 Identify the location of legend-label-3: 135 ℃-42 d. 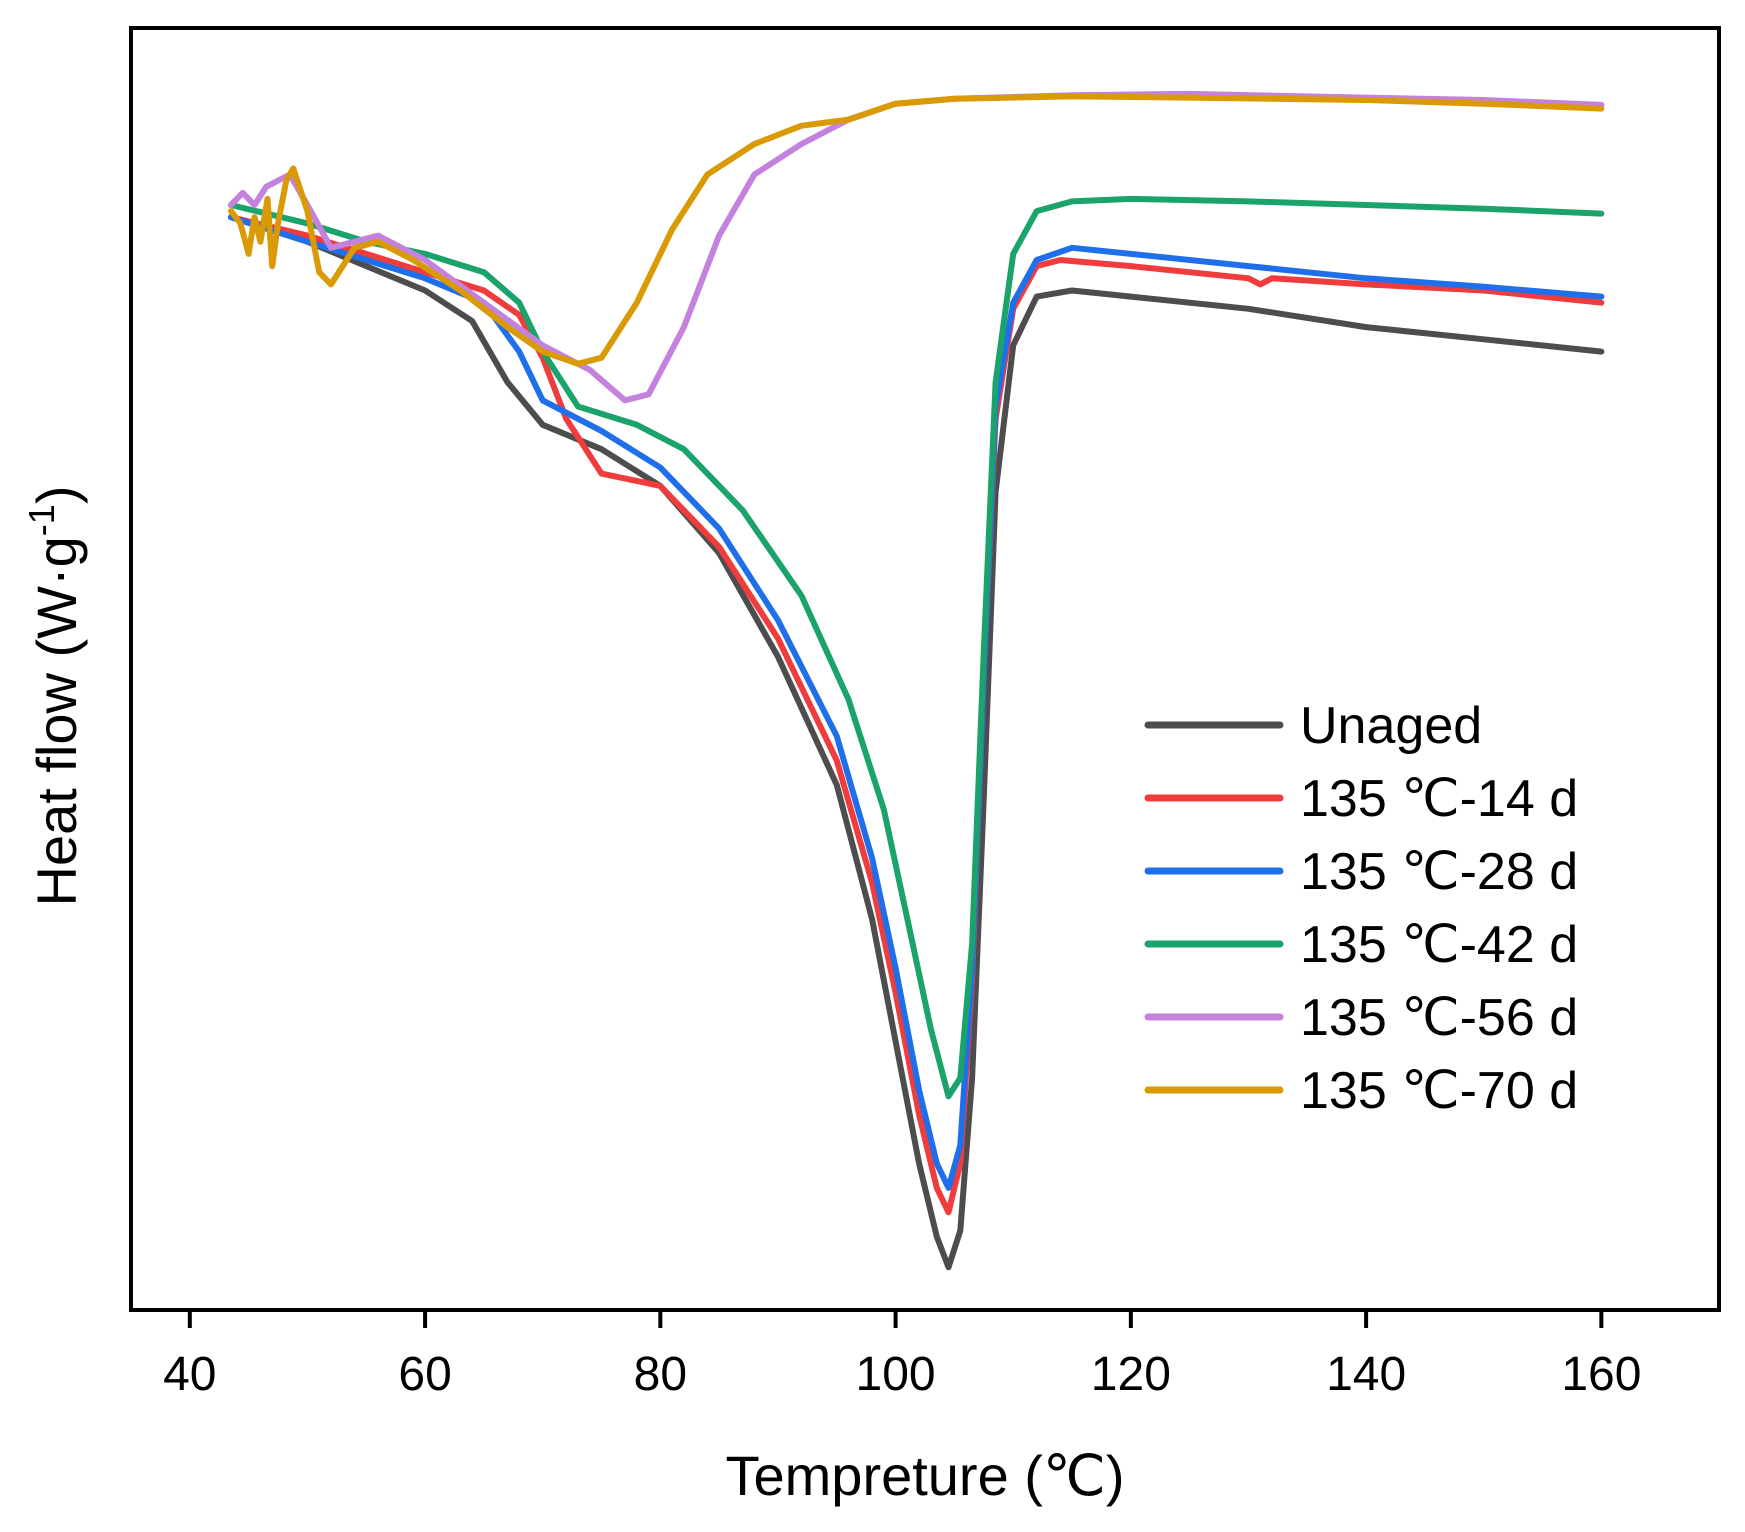
(1439, 945).